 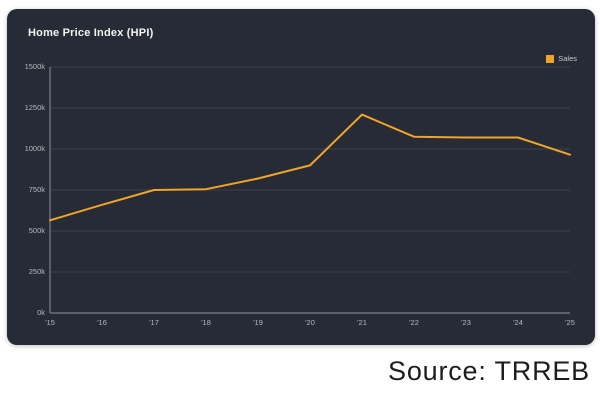 I want to click on x-tick-label: '23, so click(x=466, y=322).